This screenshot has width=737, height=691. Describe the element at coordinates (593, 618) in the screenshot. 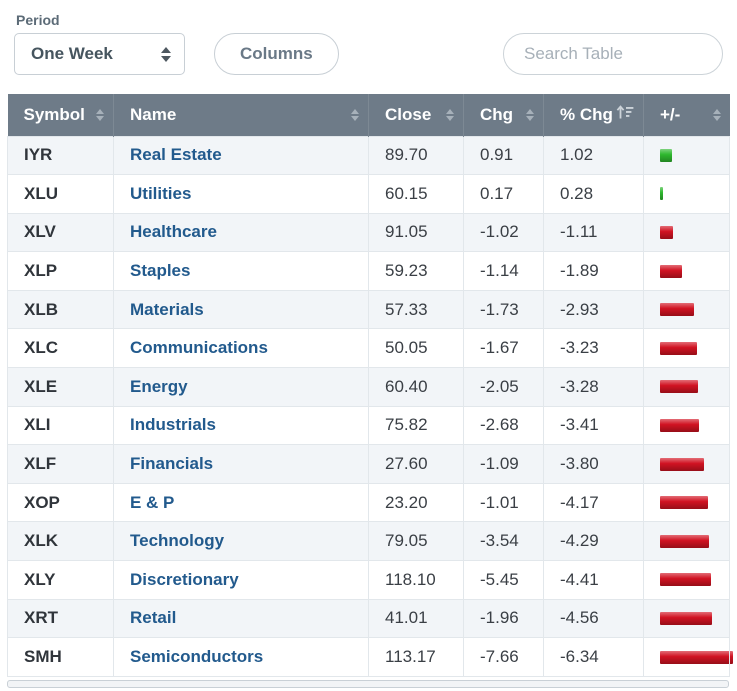

I see `pct-chg-cell: -4.56` at that location.